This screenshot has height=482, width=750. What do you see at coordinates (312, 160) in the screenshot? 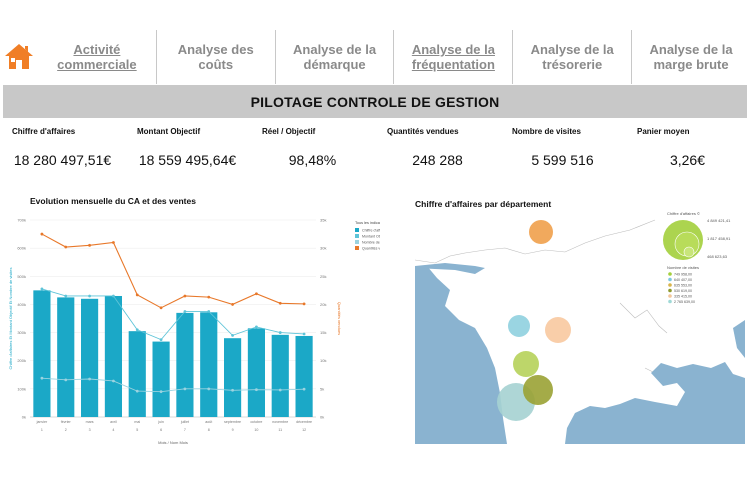
I see `kpi-value: 98,48%` at bounding box center [312, 160].